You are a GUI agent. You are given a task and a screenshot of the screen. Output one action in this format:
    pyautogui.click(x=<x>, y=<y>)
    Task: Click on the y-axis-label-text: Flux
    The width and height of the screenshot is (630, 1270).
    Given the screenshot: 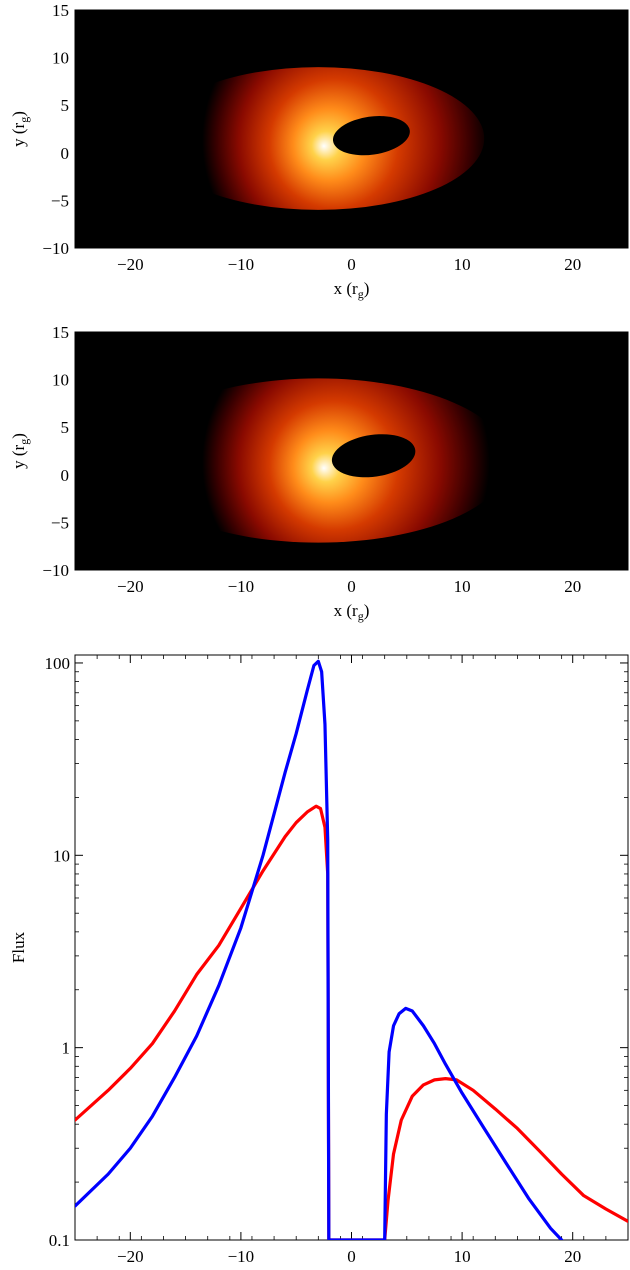 What is the action you would take?
    pyautogui.click(x=18, y=947)
    